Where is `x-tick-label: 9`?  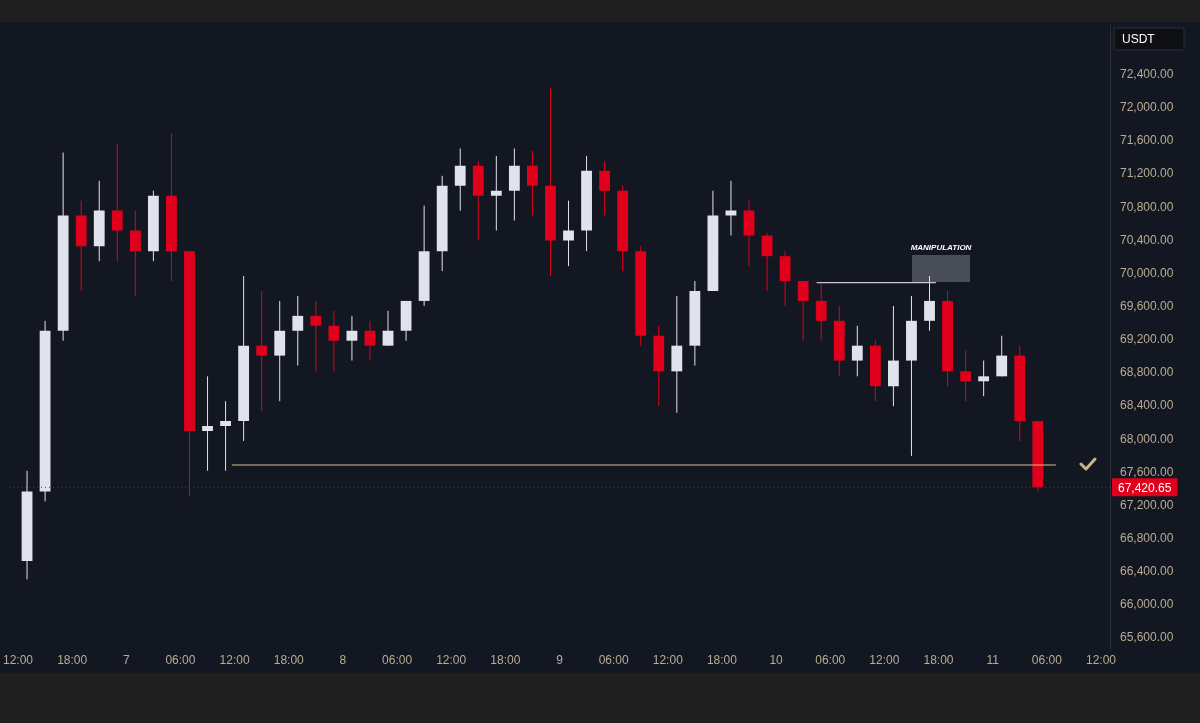
x-tick-label: 9 is located at coordinates (560, 660).